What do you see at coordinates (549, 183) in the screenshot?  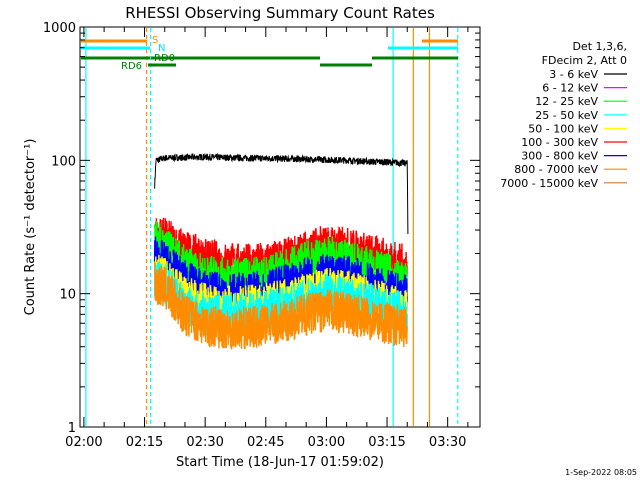 I see `legend-label: 7000 - 15000 keV` at bounding box center [549, 183].